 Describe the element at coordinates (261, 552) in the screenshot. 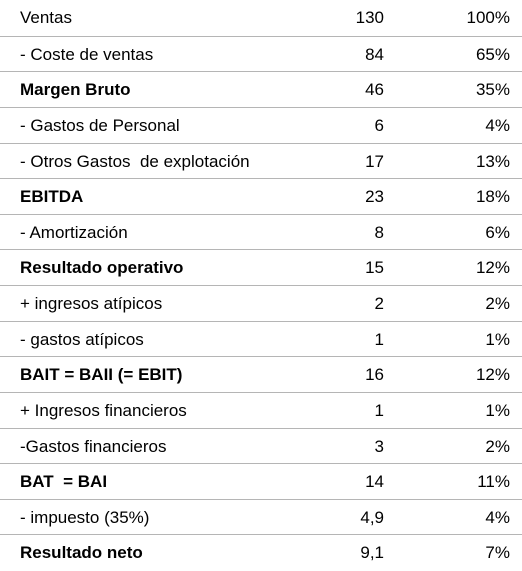

I see `table-row: Resultado neto 9,1 7%` at that location.